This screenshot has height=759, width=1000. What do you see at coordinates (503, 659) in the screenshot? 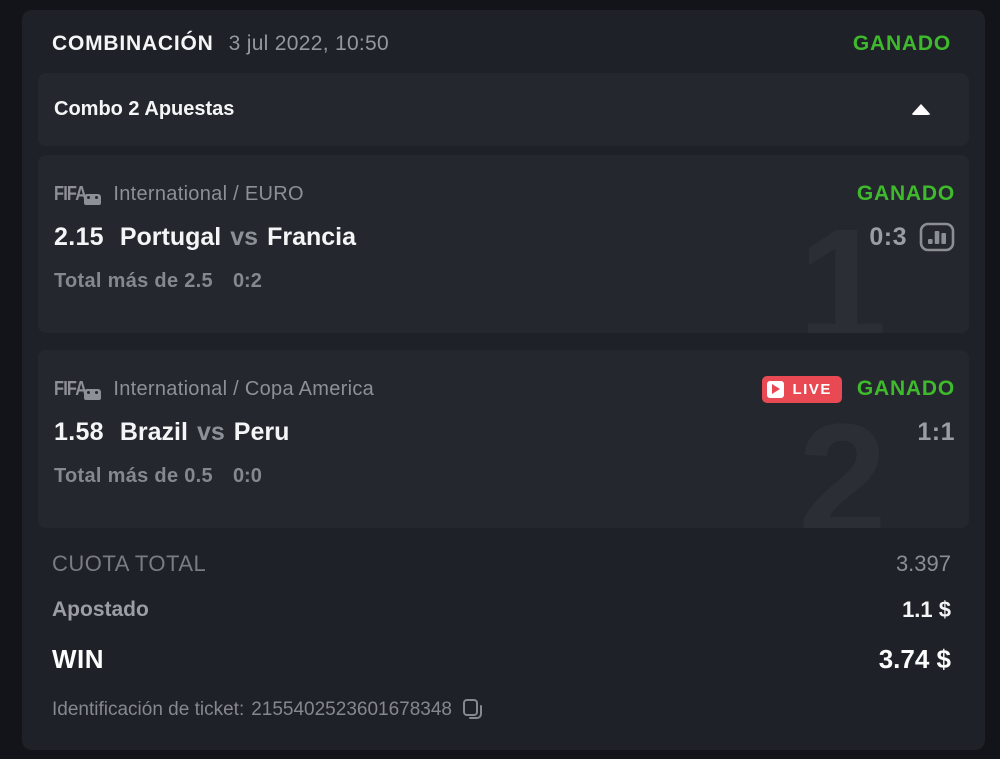
I see `win-row: WIN 3.74 $` at bounding box center [503, 659].